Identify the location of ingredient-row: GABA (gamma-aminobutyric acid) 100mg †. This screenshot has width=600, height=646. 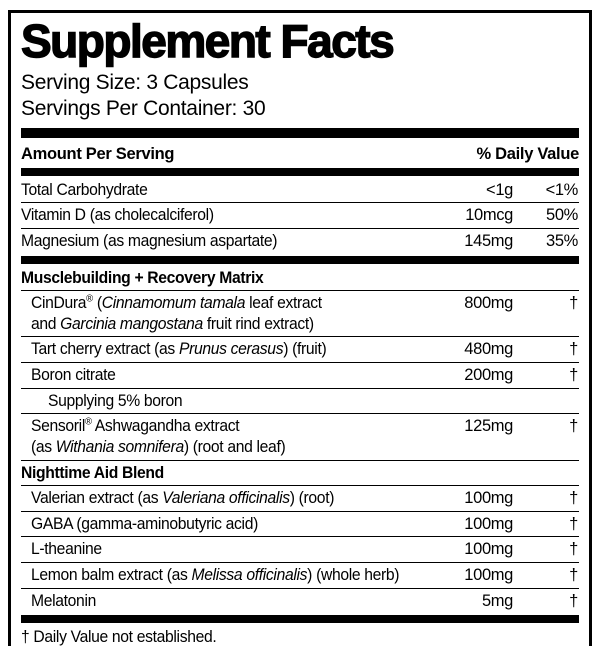
(300, 523).